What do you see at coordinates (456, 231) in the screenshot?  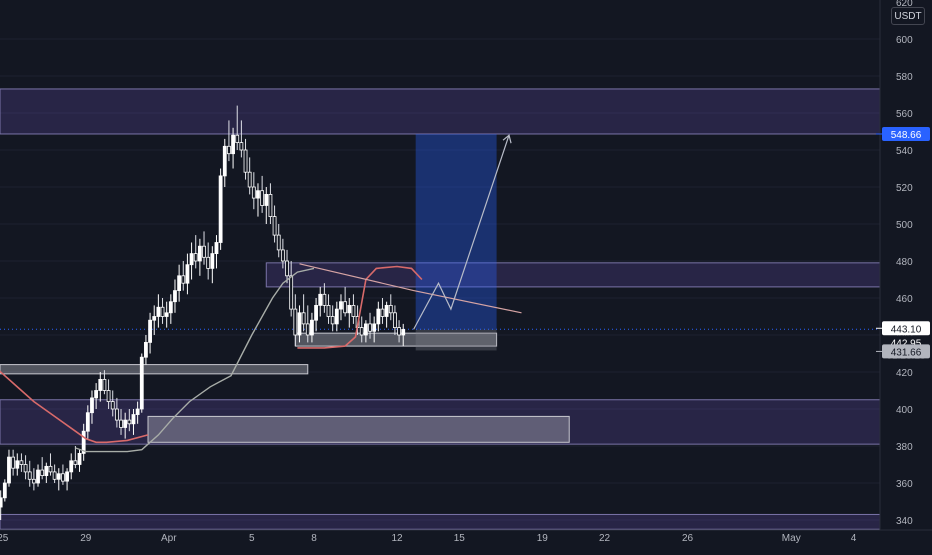 I see `target-area` at bounding box center [456, 231].